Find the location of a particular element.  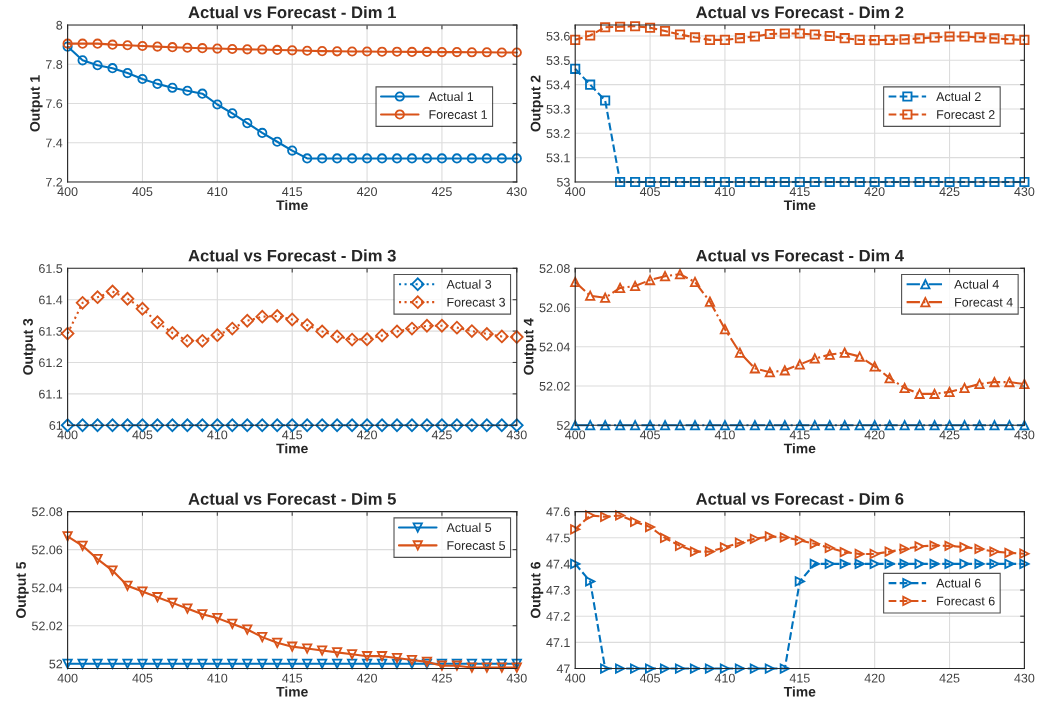

x-tick-label: 420 is located at coordinates (367, 192).